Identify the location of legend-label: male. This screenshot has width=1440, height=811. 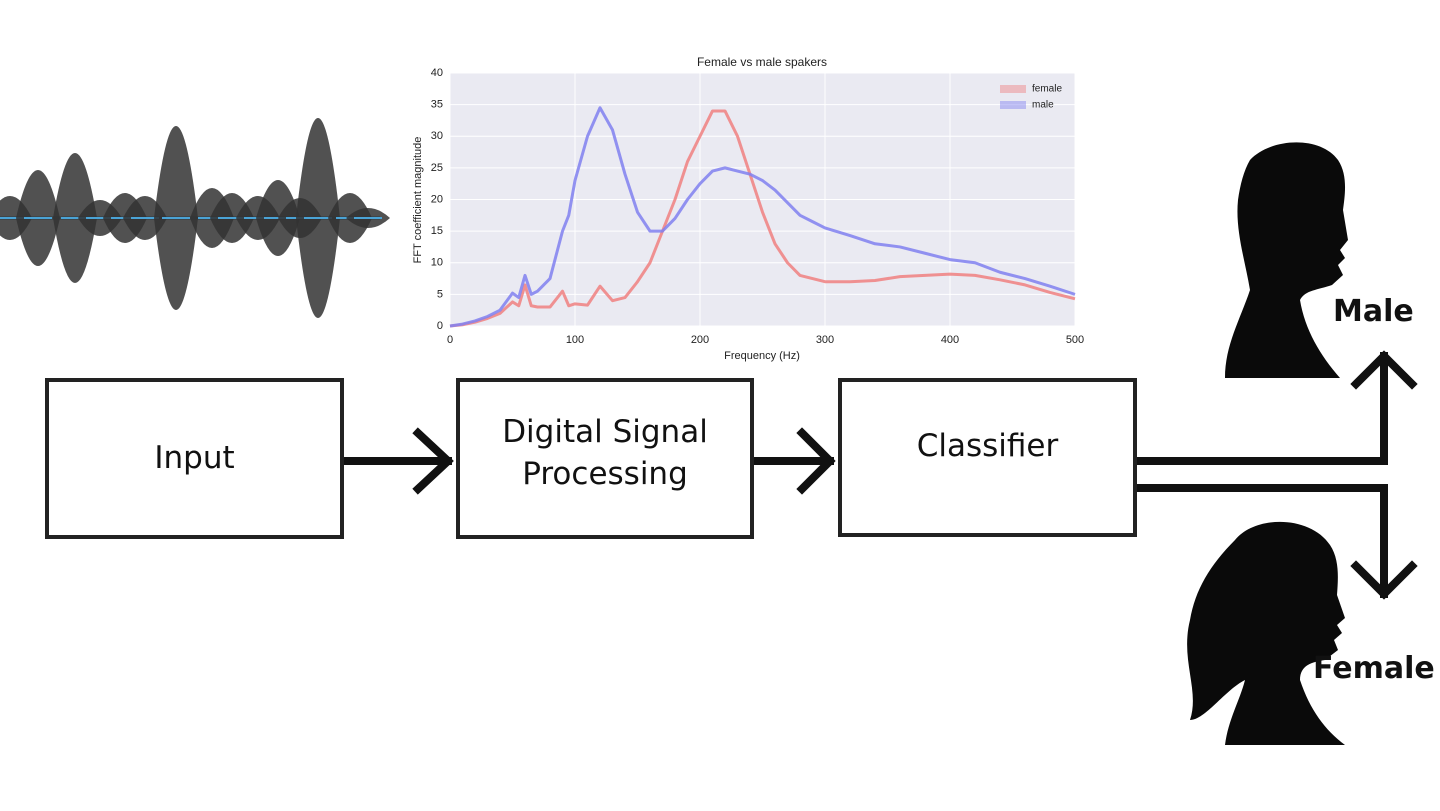
(1043, 105).